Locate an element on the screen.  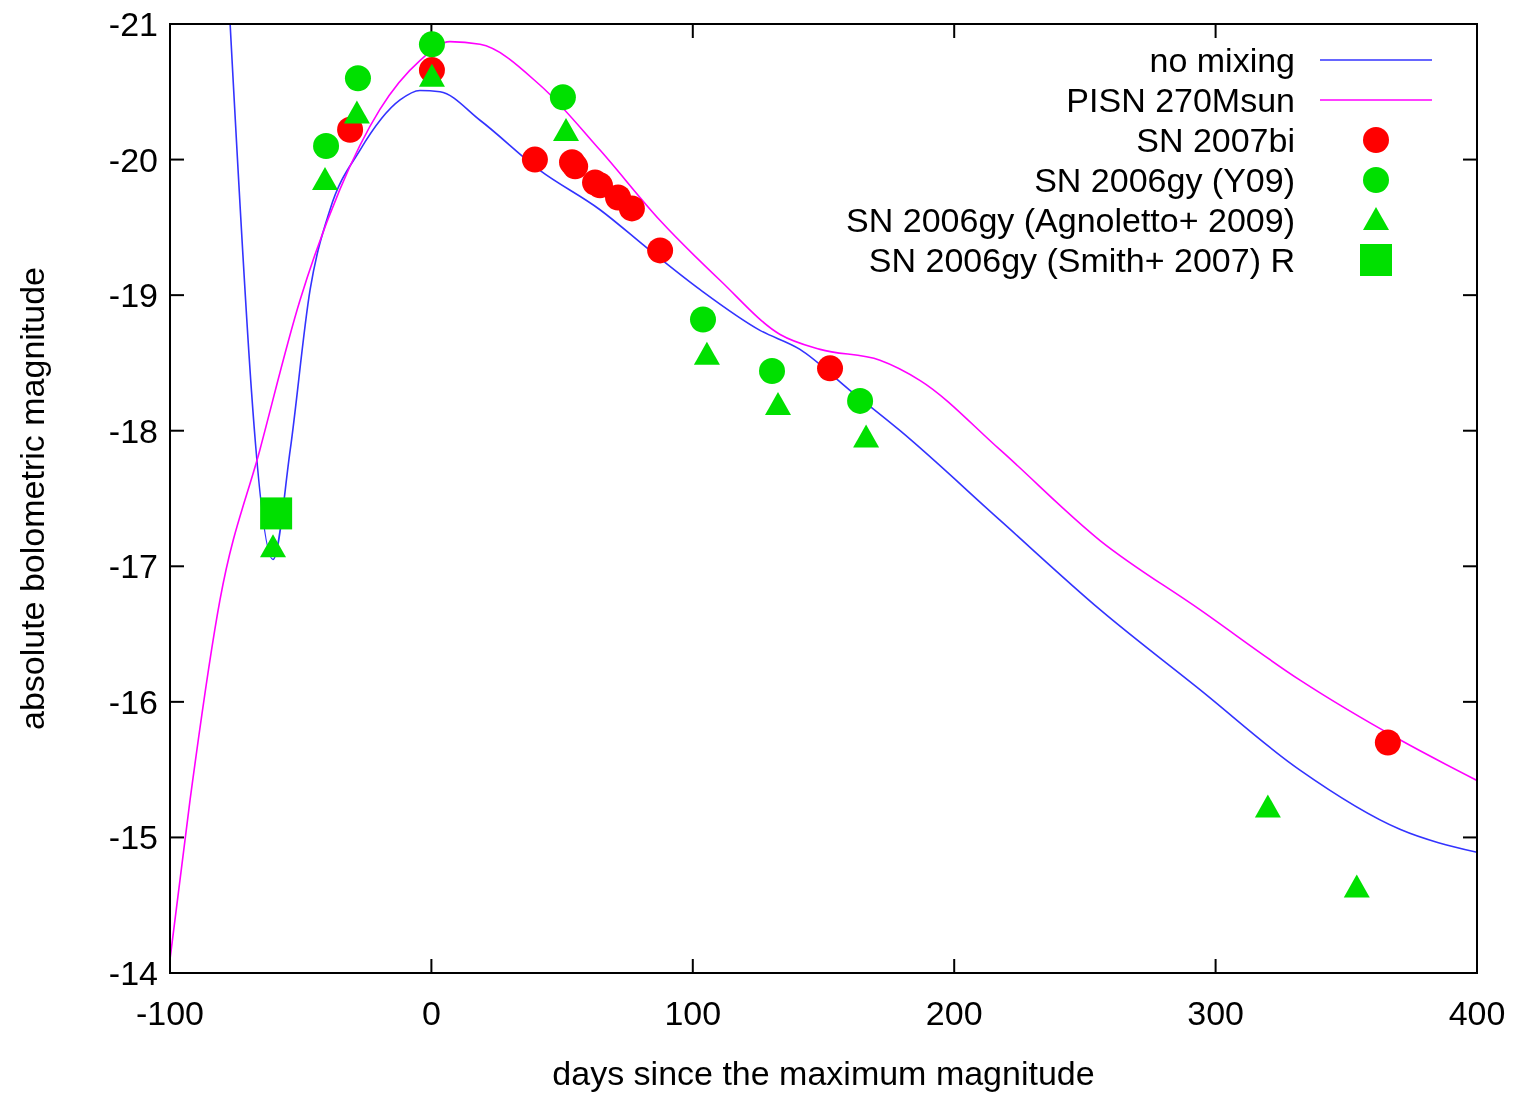
x-tick-label: 400 is located at coordinates (1477, 1013).